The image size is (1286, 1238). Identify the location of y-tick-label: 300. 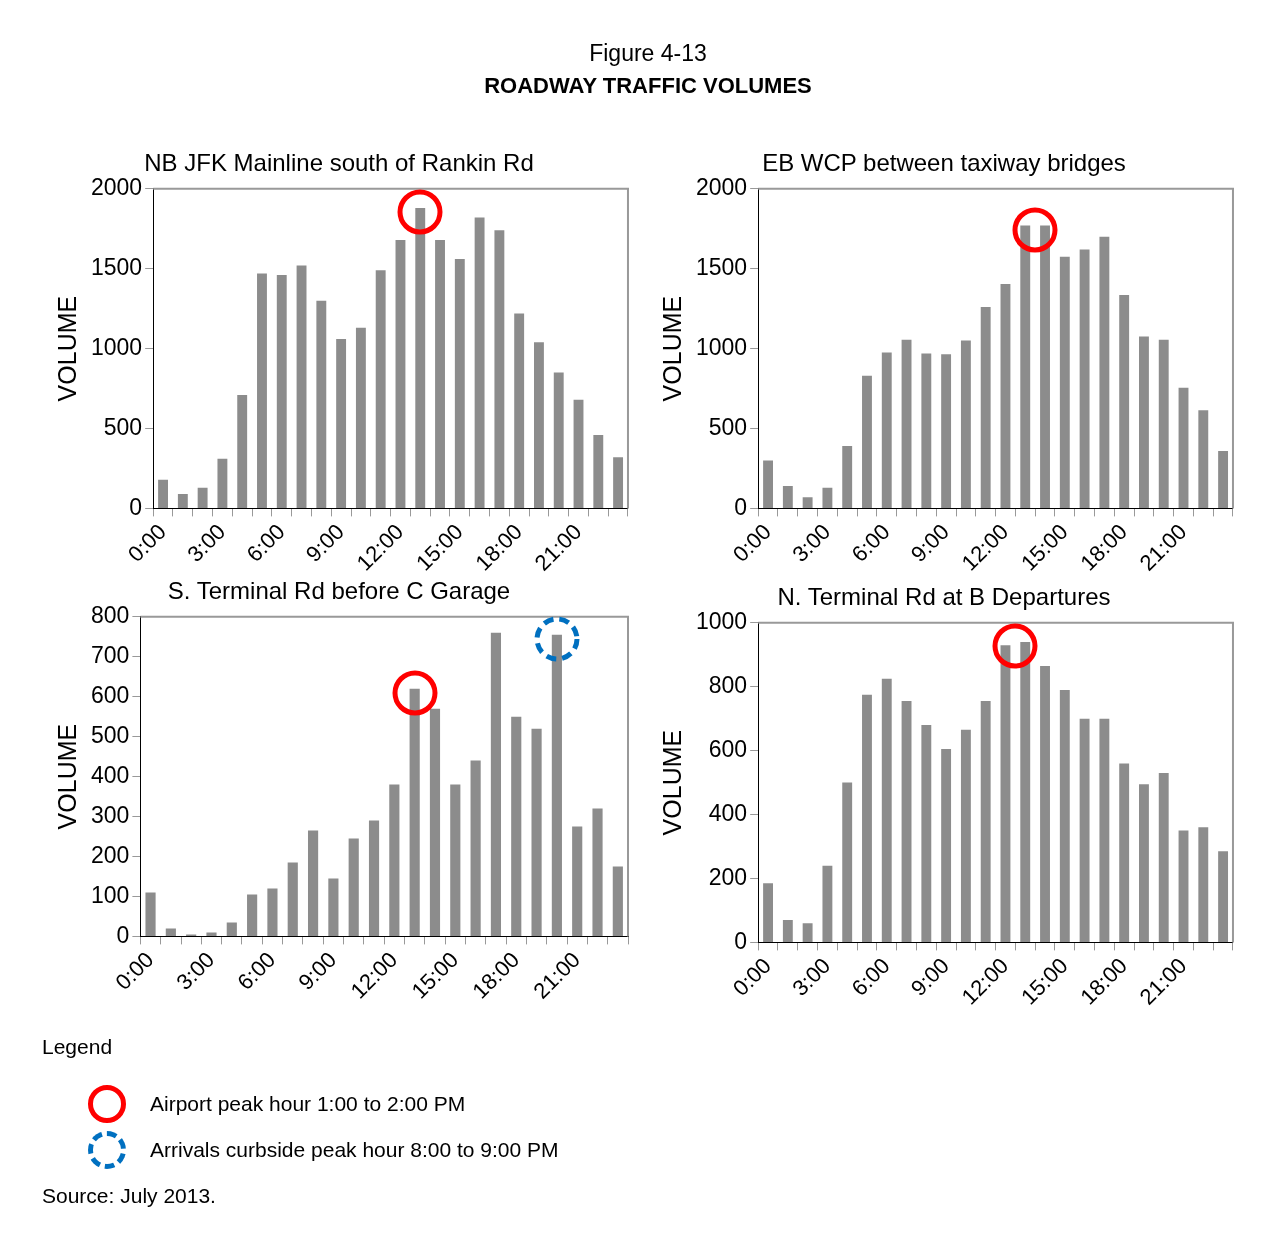
(110, 814).